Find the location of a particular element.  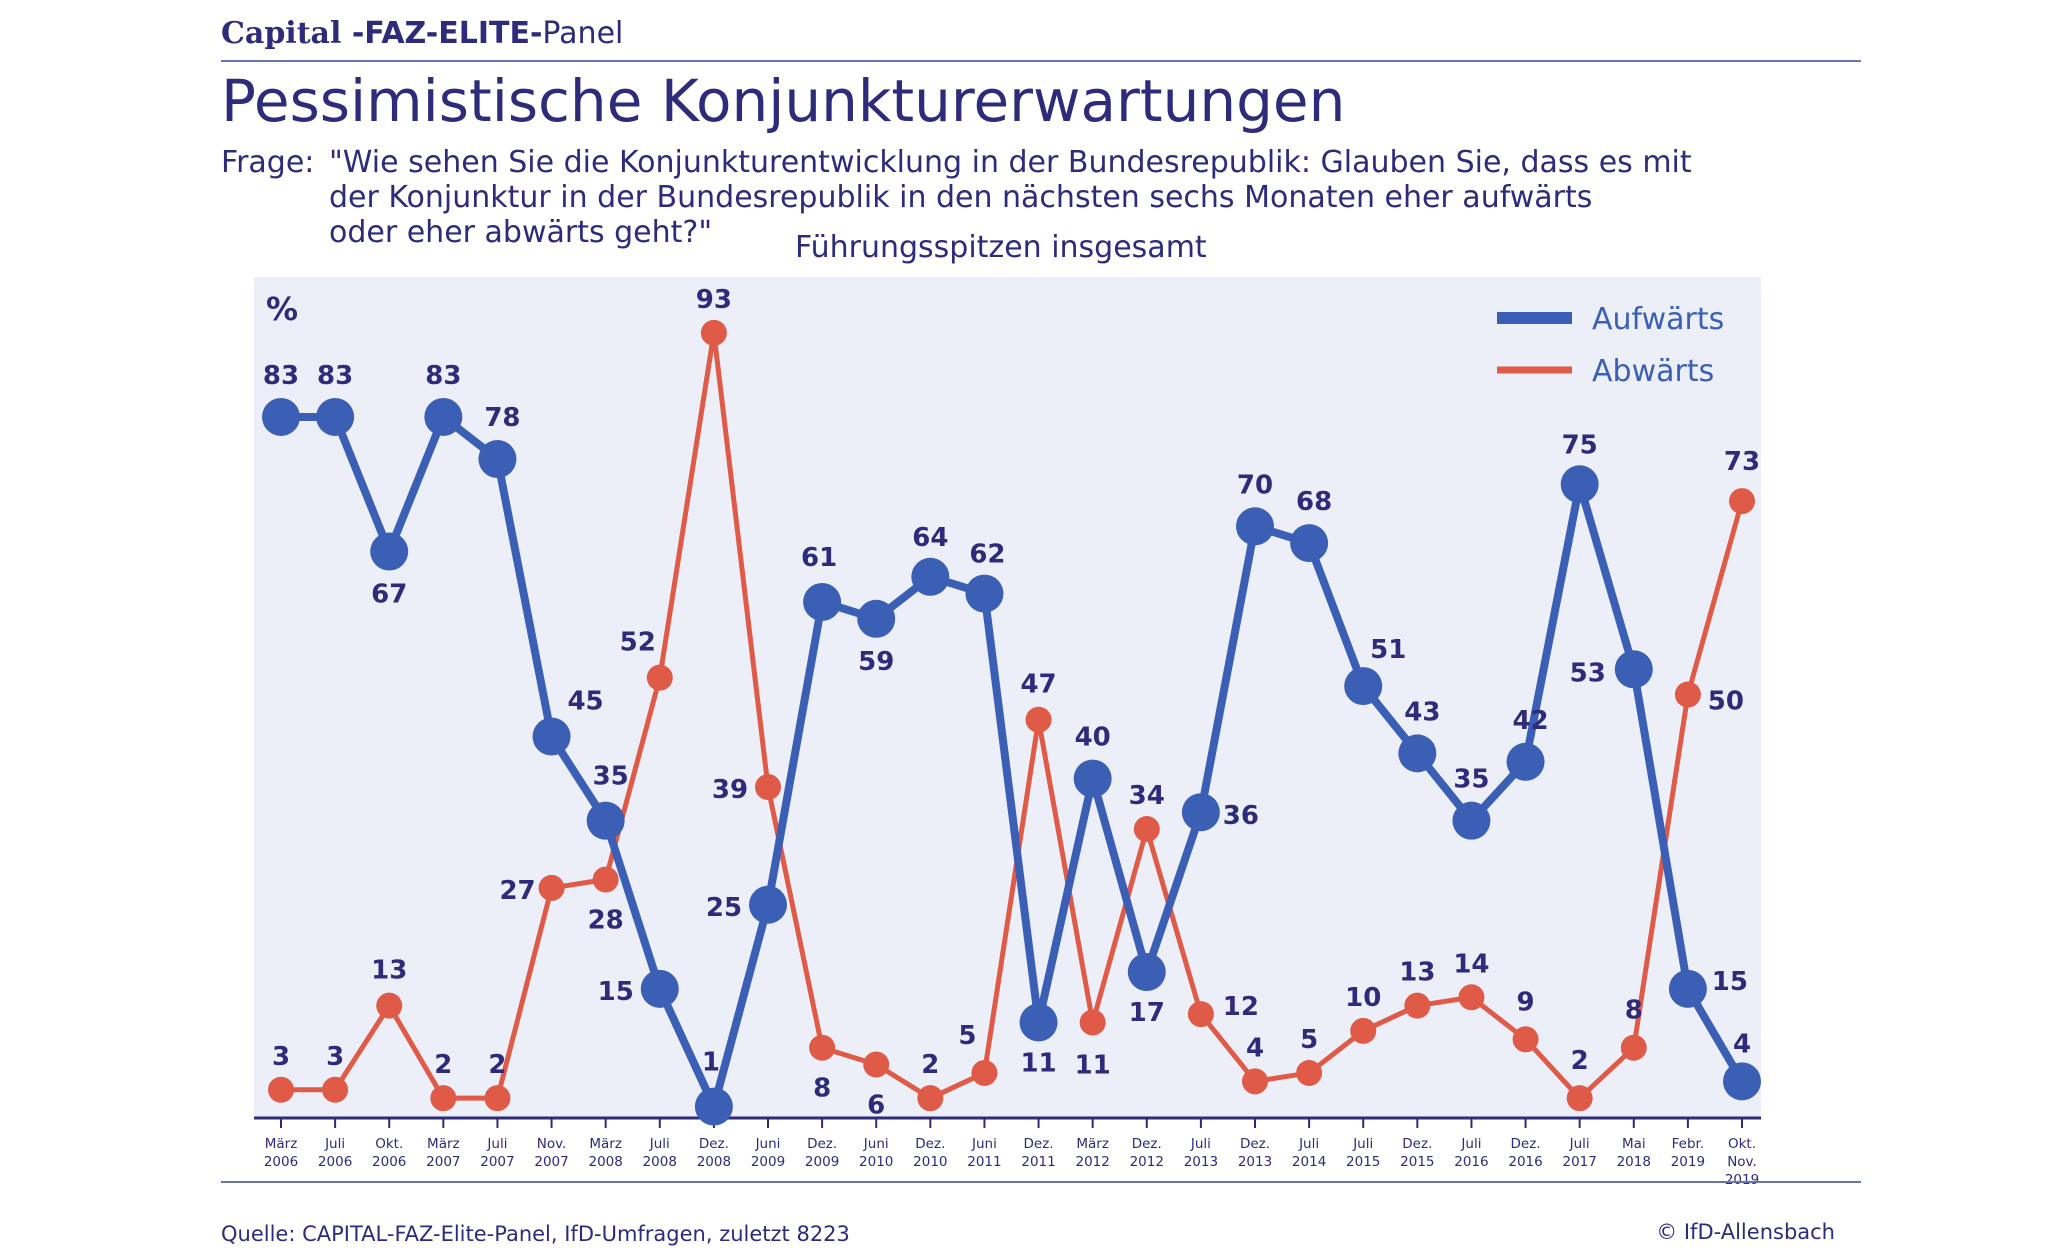

data-label: 34 is located at coordinates (1147, 796).